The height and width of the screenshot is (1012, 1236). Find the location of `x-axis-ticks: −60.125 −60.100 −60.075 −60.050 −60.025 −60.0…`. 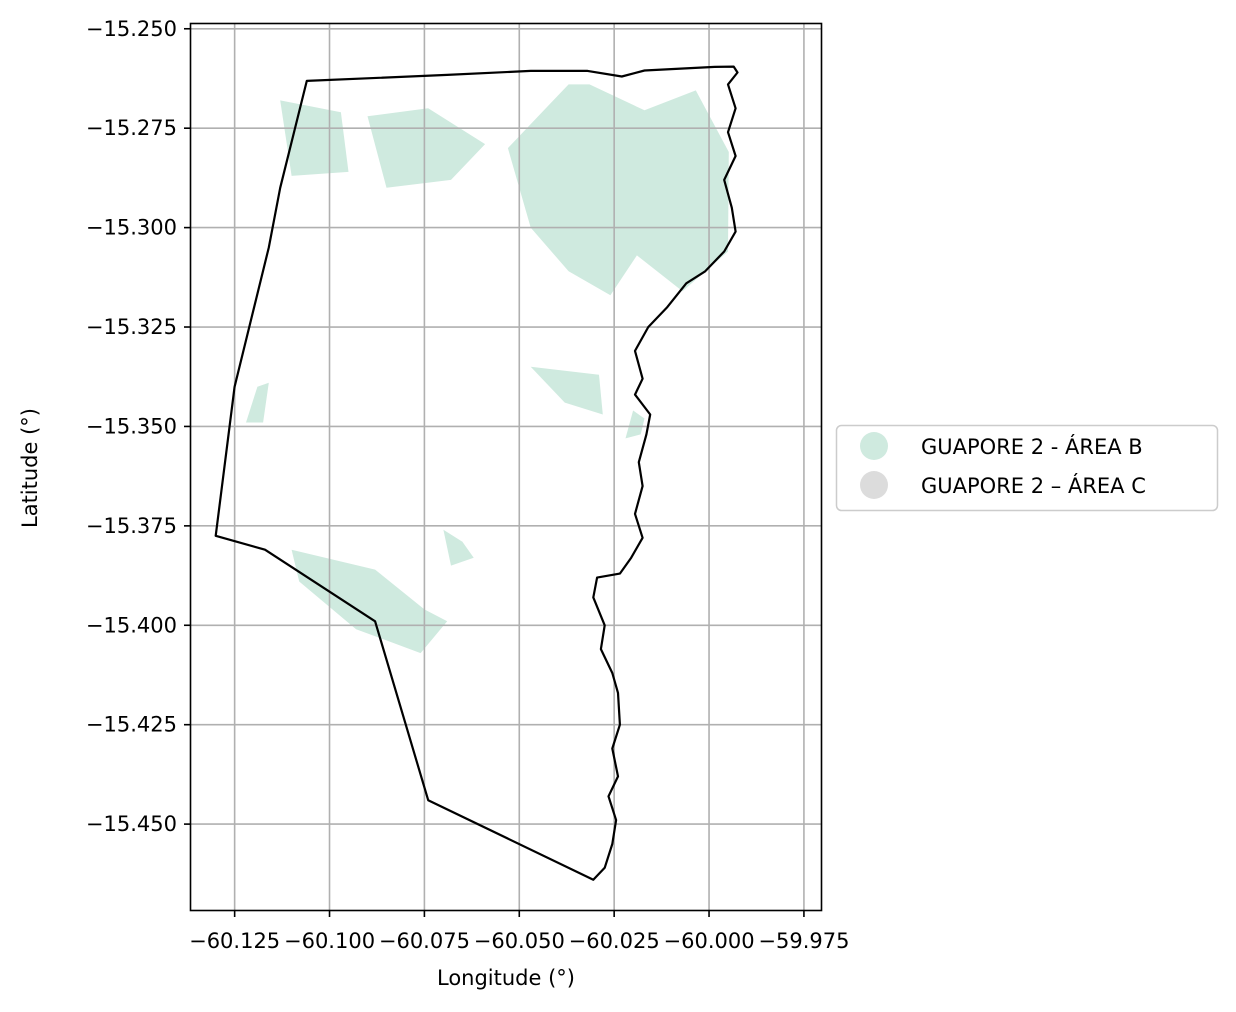

x-axis-ticks: −60.125 −60.100 −60.075 −60.050 −60.025 −60.0… is located at coordinates (519, 931).